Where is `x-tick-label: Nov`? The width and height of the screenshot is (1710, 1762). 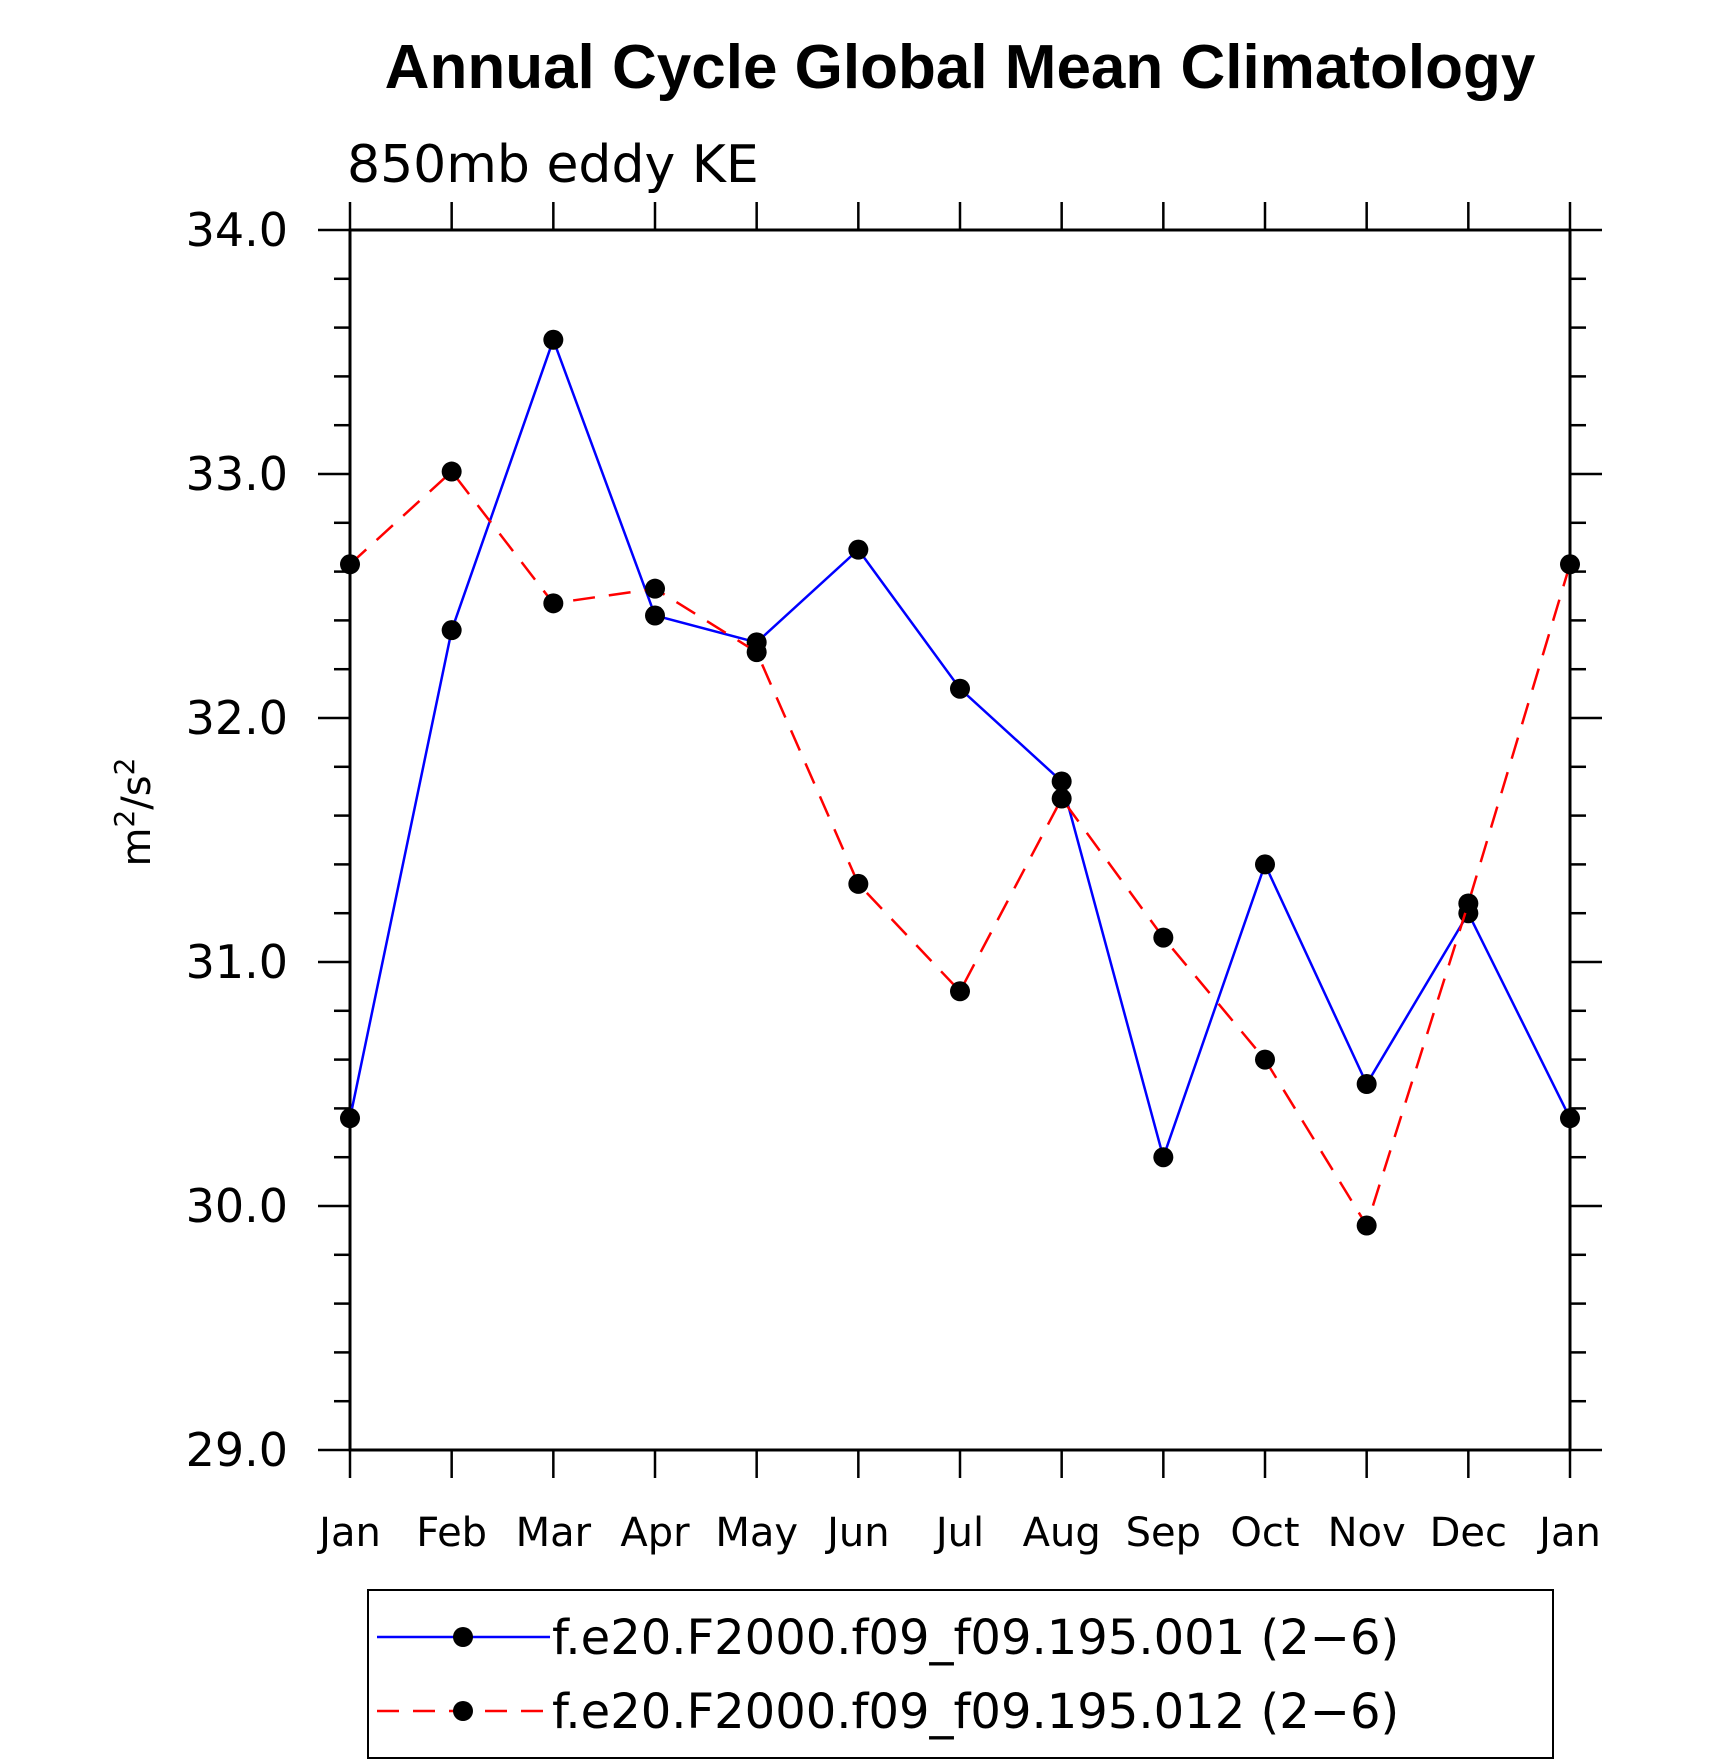
x-tick-label: Nov is located at coordinates (1367, 1533).